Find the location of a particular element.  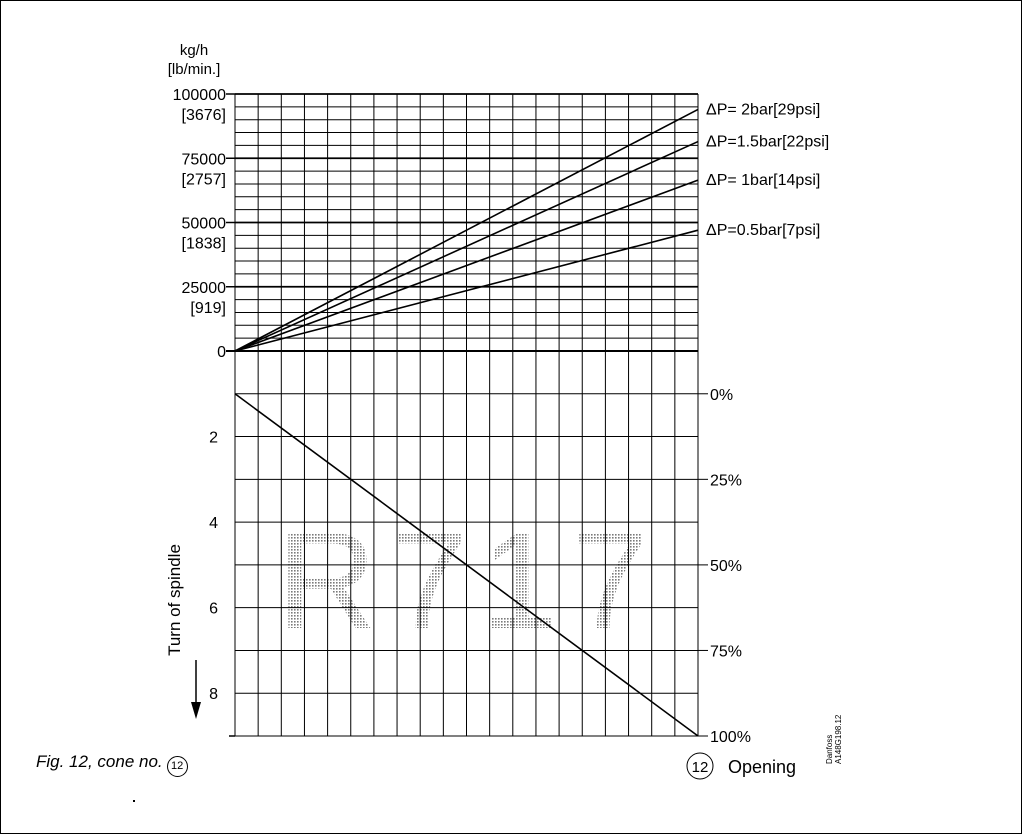

flow-axis-unit-label: kg/h is located at coordinates (194, 50).